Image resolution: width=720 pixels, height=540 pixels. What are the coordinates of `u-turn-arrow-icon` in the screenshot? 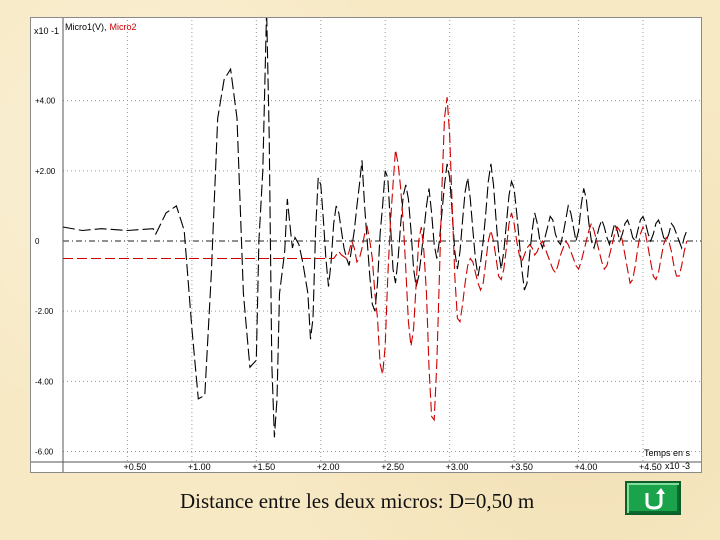 It's located at (655, 499).